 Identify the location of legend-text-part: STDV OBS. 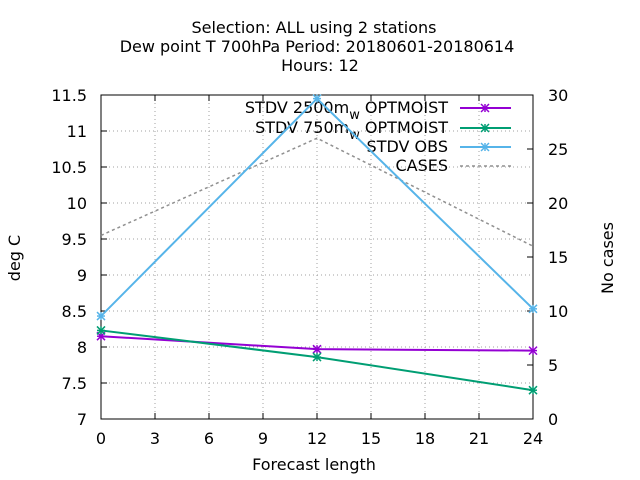
(407, 146).